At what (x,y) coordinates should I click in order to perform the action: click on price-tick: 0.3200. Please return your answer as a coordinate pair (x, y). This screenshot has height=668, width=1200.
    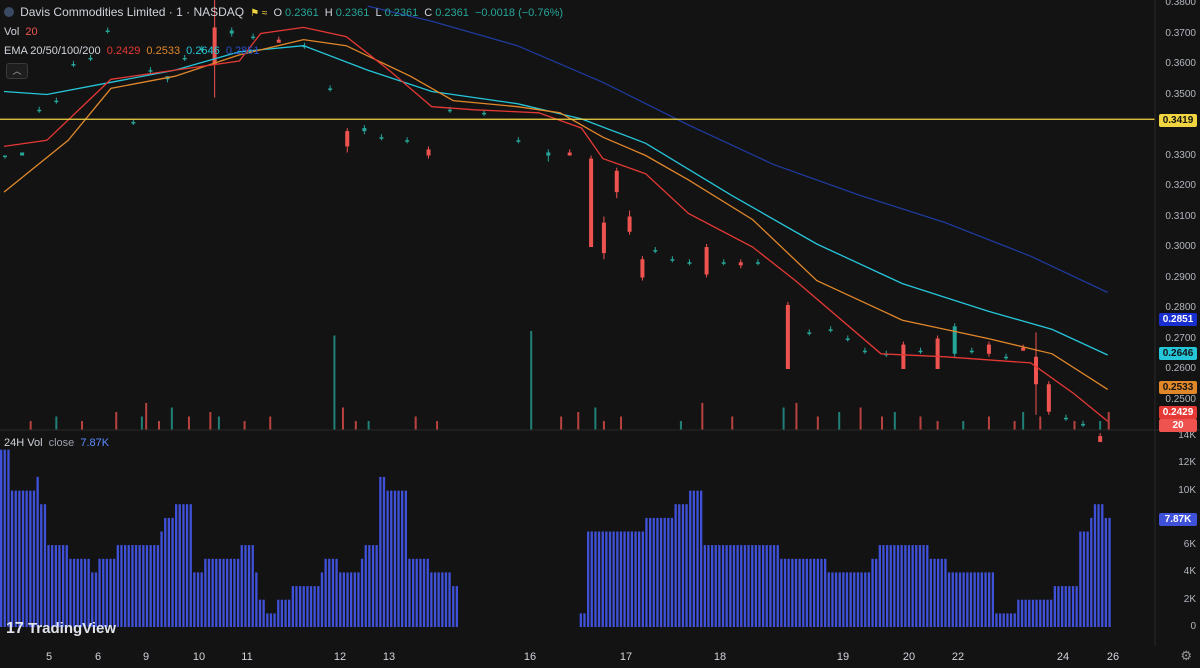
    Looking at the image, I should click on (1180, 186).